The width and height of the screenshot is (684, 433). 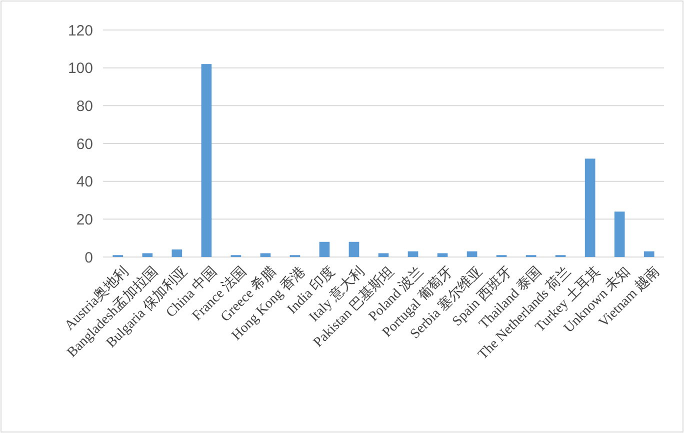 What do you see at coordinates (88, 257) in the screenshot?
I see `y-tick-label: 0` at bounding box center [88, 257].